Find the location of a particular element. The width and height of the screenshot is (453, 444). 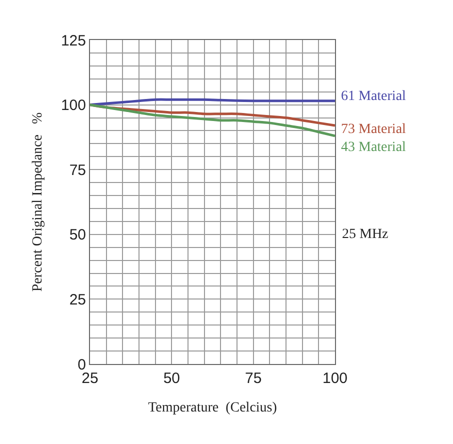

y-tick-label: 25 is located at coordinates (77, 299).